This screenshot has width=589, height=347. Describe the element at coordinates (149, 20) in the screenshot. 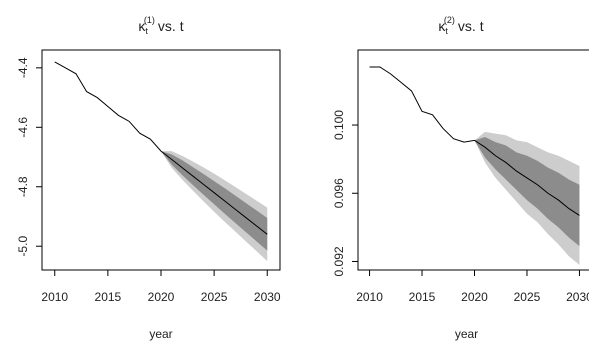

I see `title-superscript: (1)` at that location.